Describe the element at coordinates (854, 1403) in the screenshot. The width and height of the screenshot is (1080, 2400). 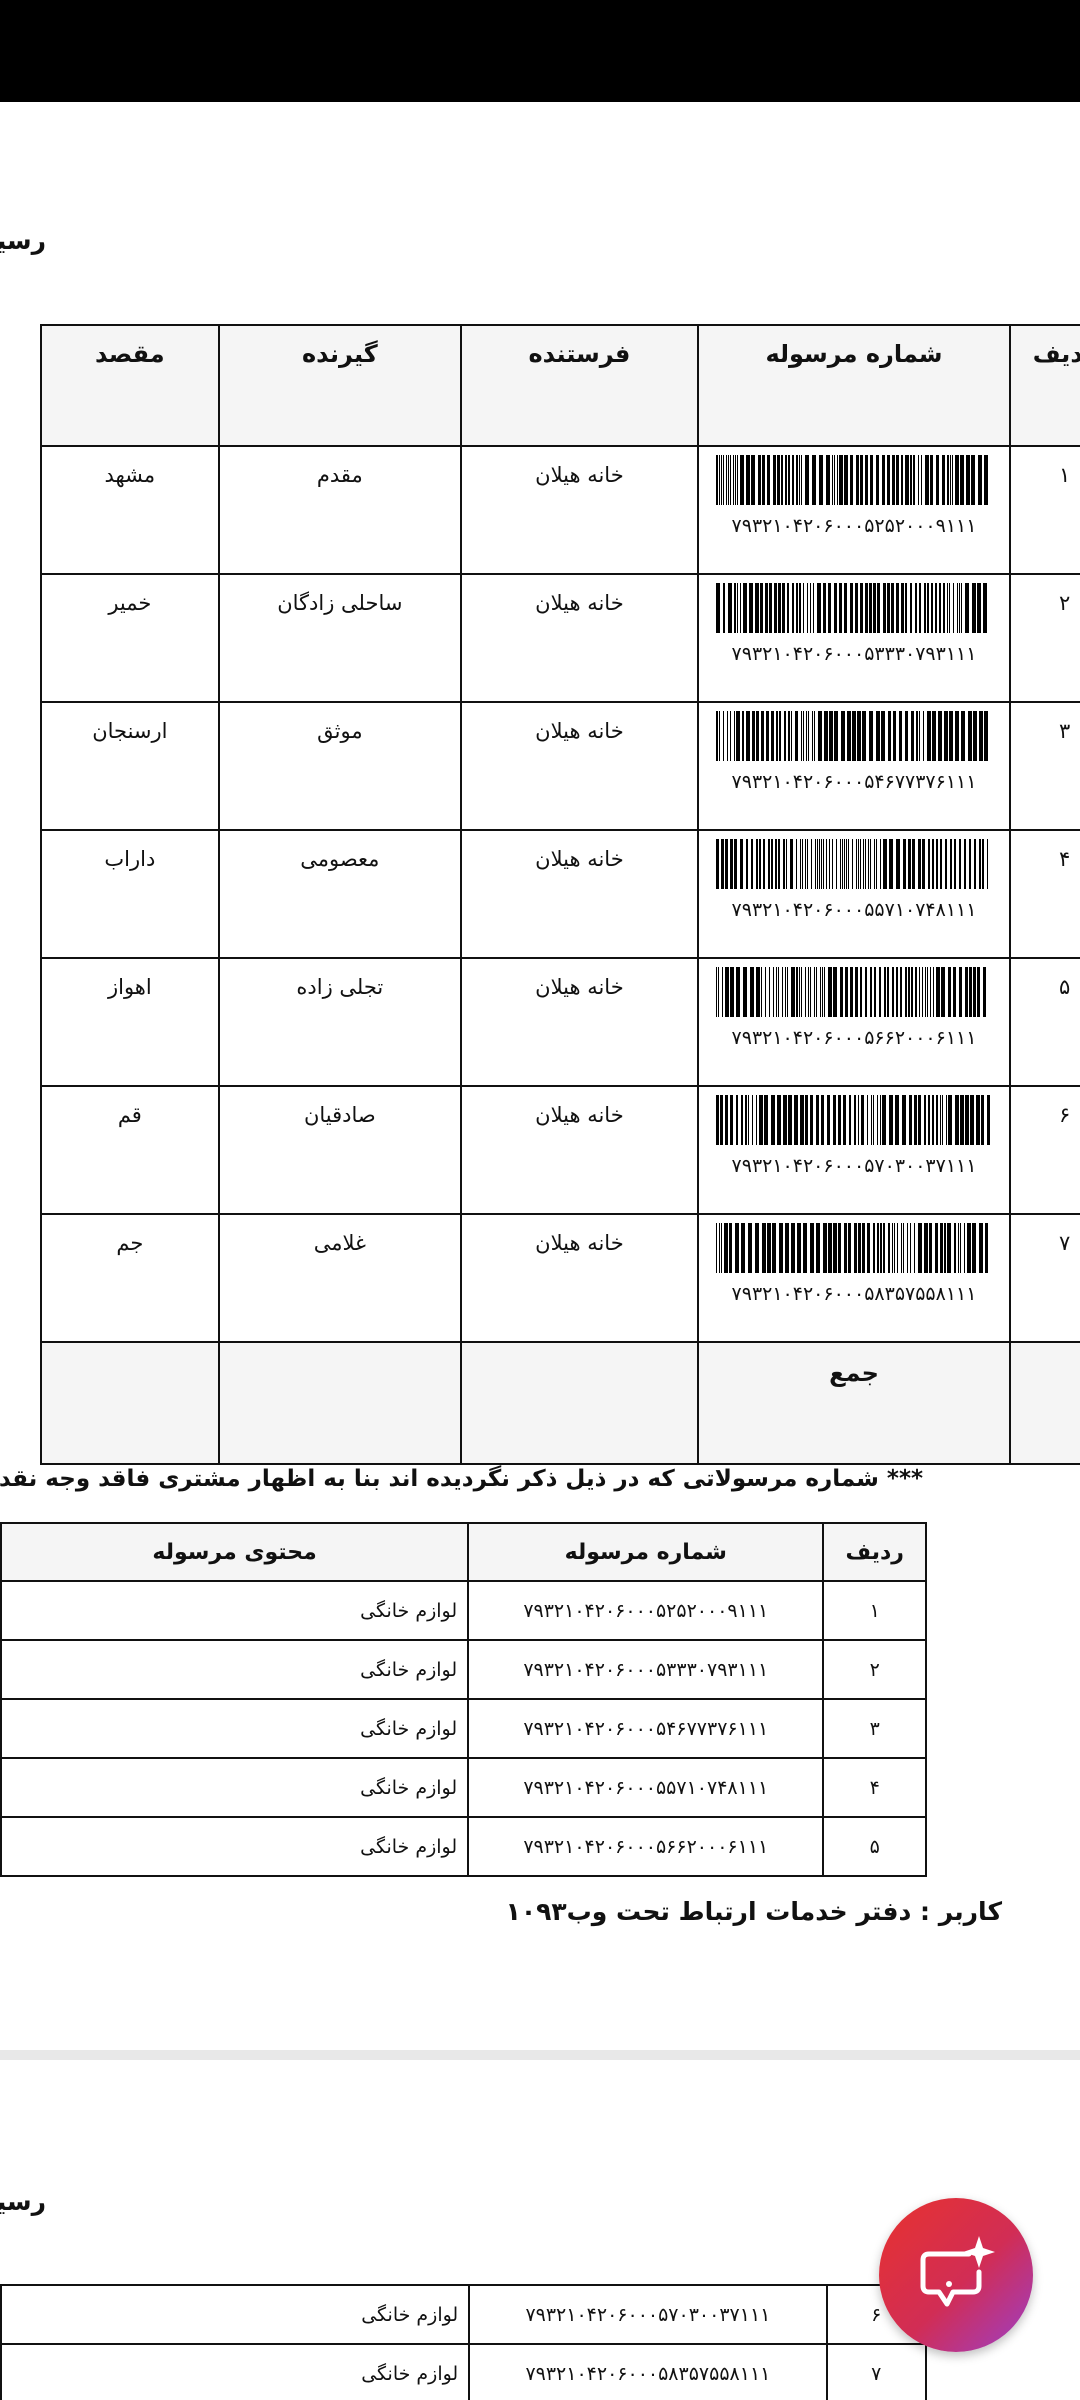
I see `total-label: جمع` at that location.